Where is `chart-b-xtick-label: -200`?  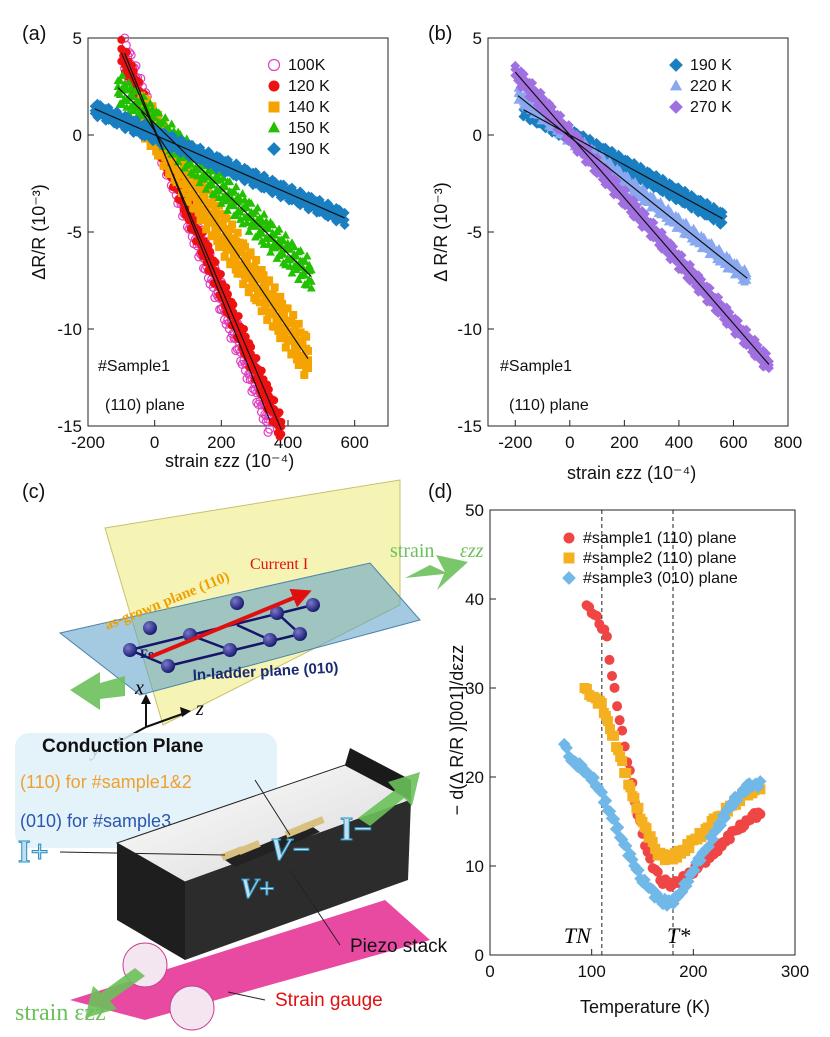
chart-b-xtick-label: -200 is located at coordinates (515, 442).